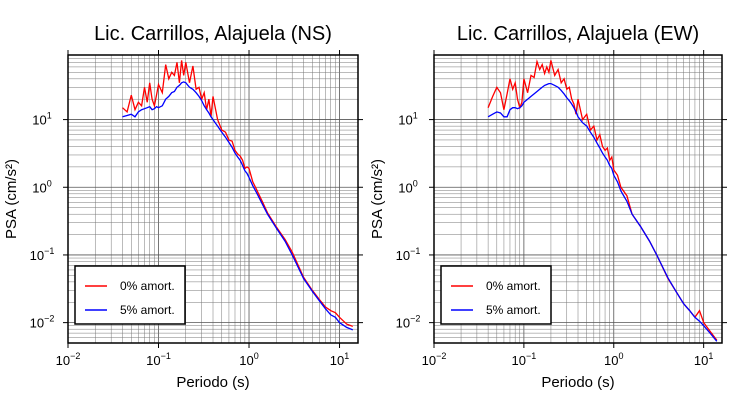  What do you see at coordinates (213, 34) in the screenshot?
I see `chart-title: Lic. Carrillos, Alajuela (NS)` at bounding box center [213, 34].